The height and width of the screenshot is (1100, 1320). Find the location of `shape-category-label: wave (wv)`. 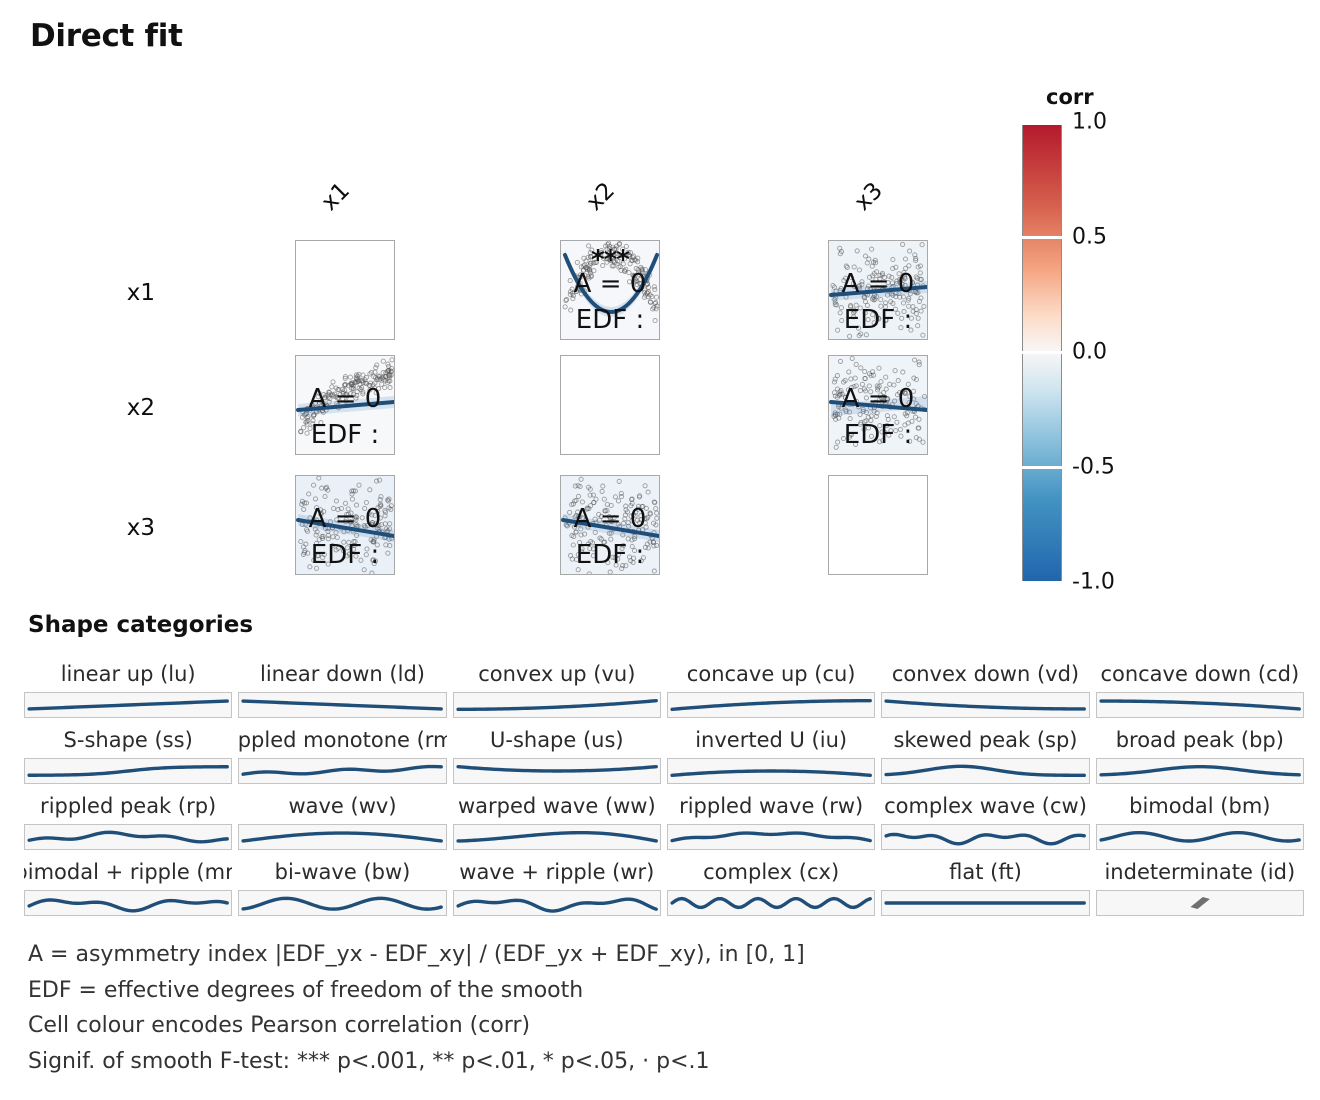

shape-category-label: wave (wv) is located at coordinates (342, 806).